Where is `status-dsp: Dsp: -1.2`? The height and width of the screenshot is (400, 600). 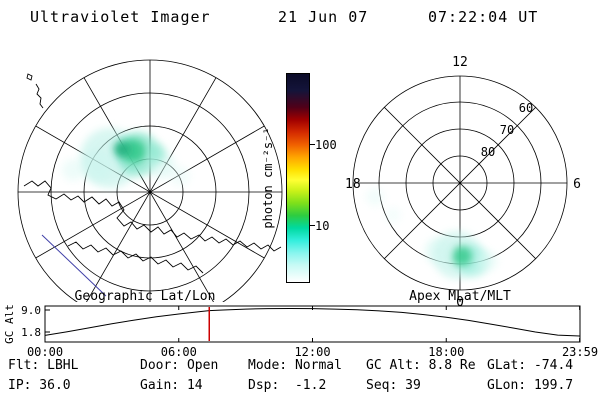 status-dsp: Dsp: -1.2 is located at coordinates (287, 385).